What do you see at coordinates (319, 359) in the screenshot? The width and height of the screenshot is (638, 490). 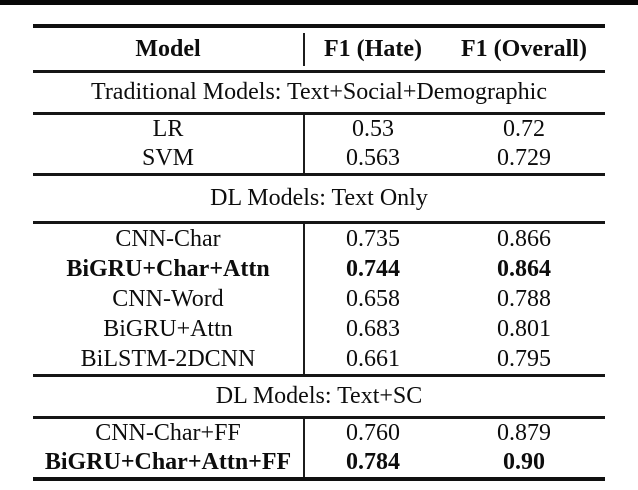 I see `table-row: BiLSTM-2DCNN 0.661 0.795` at bounding box center [319, 359].